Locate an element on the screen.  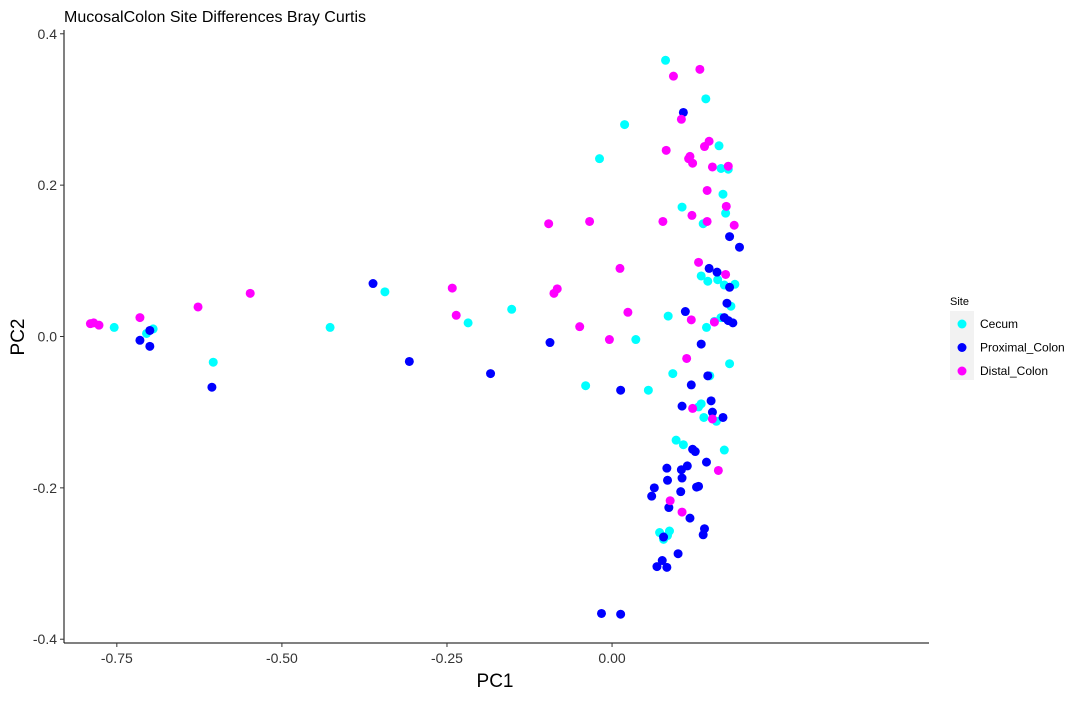
x-tick-label: 0.00 is located at coordinates (611, 658).